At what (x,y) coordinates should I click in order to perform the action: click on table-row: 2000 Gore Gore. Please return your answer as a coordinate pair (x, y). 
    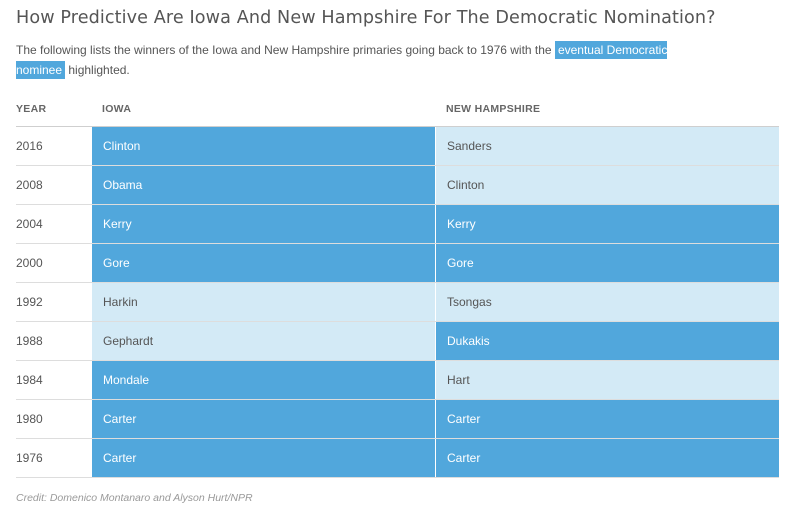
    Looking at the image, I should click on (397, 263).